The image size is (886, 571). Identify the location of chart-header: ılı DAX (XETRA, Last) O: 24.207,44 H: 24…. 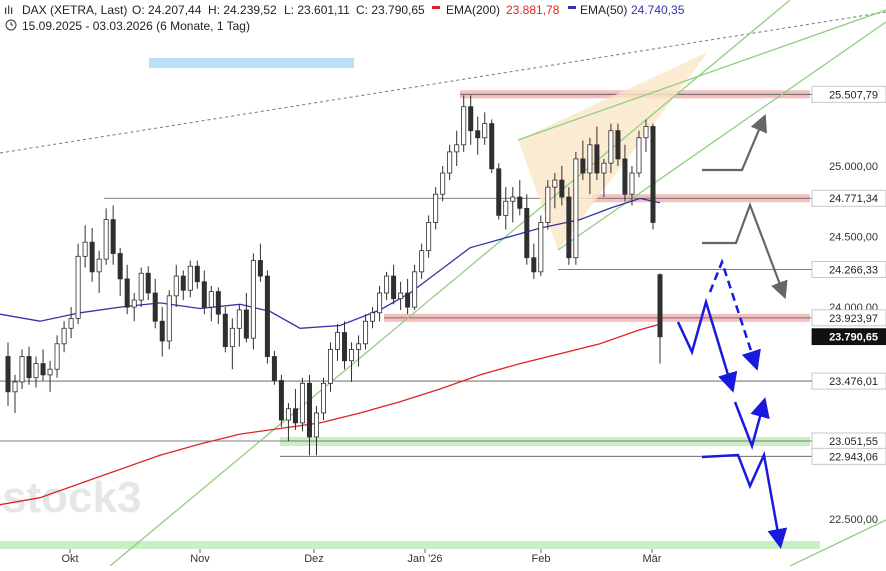
(344, 18).